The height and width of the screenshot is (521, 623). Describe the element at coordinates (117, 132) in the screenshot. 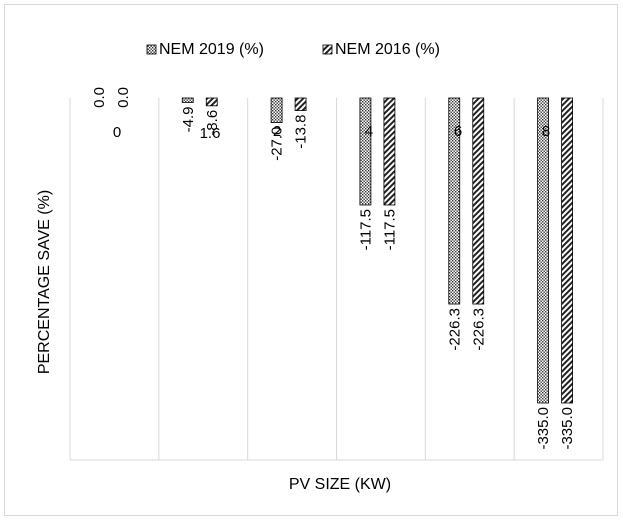

I see `category-tick-label: 0` at that location.